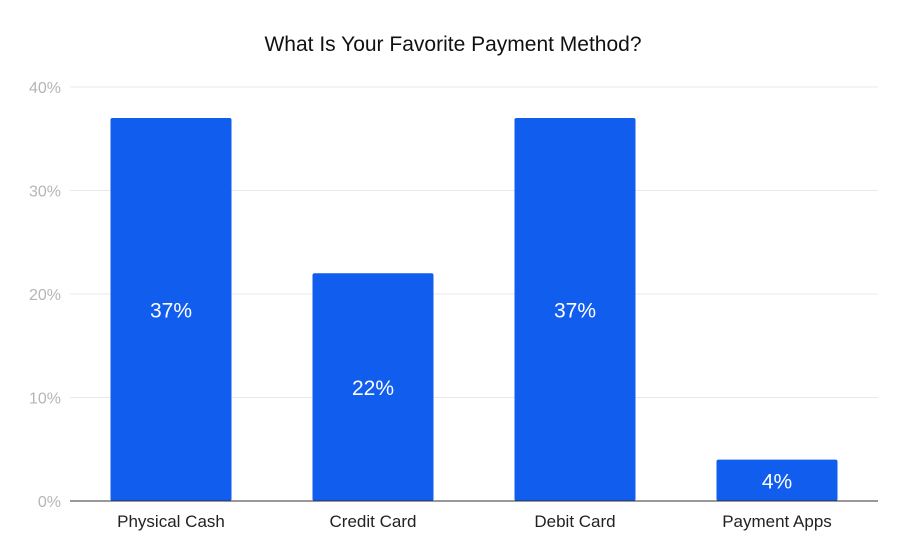  Describe the element at coordinates (45, 399) in the screenshot. I see `y-tick-label: 10%` at that location.